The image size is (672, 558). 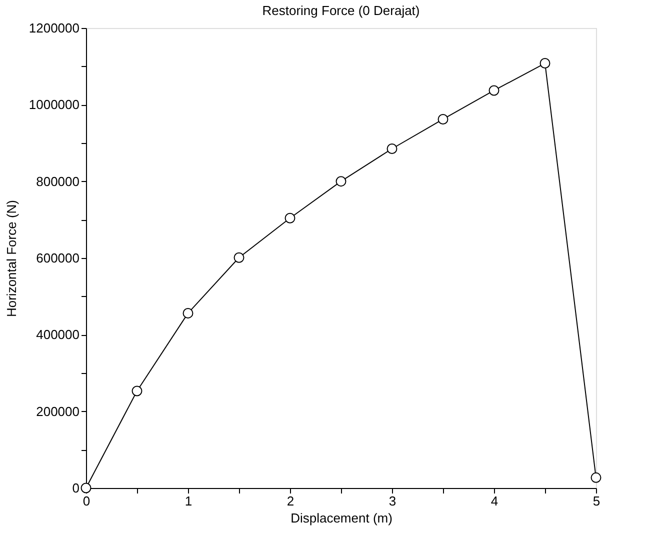 I want to click on x-tick-label: 1, so click(x=188, y=501).